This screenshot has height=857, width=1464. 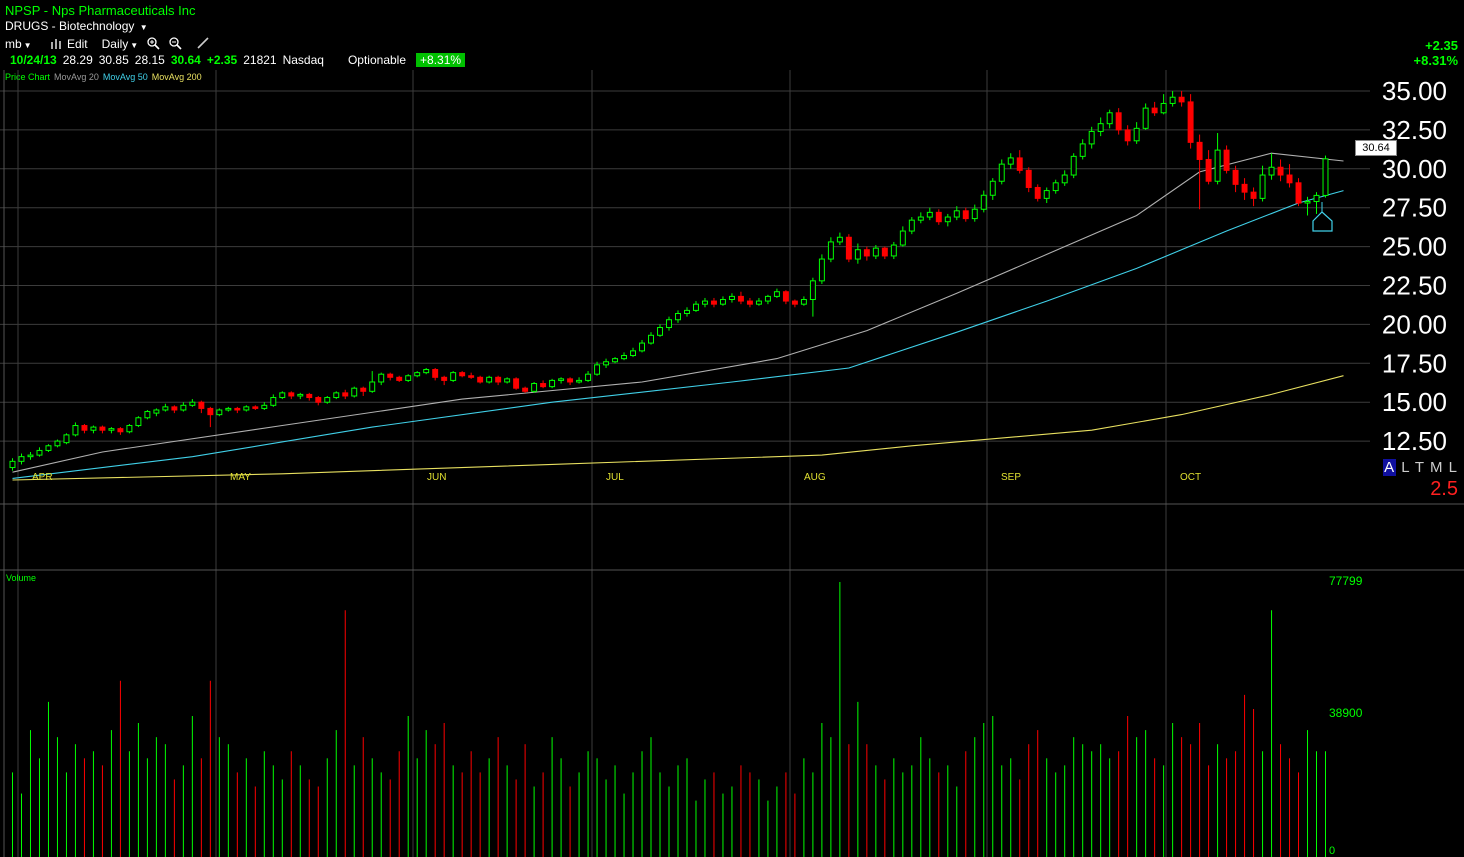 I want to click on quote-close: 30.64, so click(x=185, y=60).